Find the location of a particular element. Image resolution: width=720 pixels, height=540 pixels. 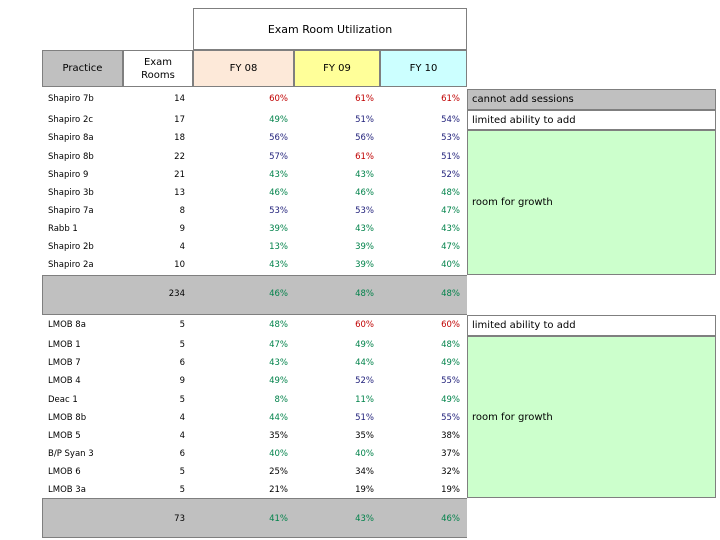

table-title: Exam Room Utilization is located at coordinates (330, 29).